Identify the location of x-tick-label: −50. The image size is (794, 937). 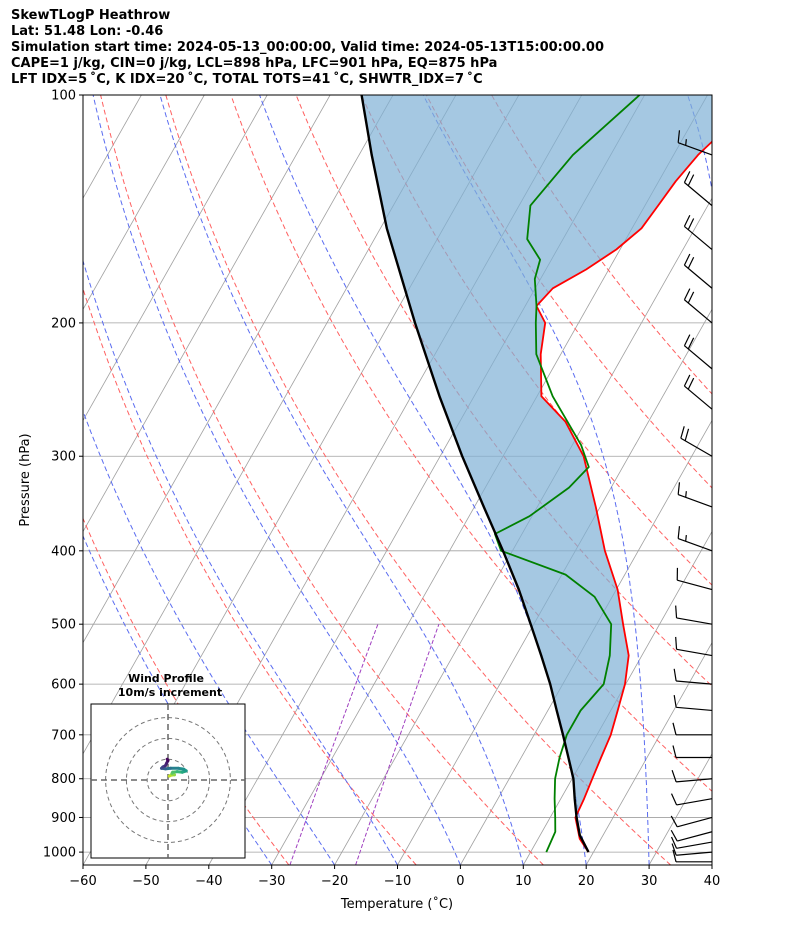
(145, 881).